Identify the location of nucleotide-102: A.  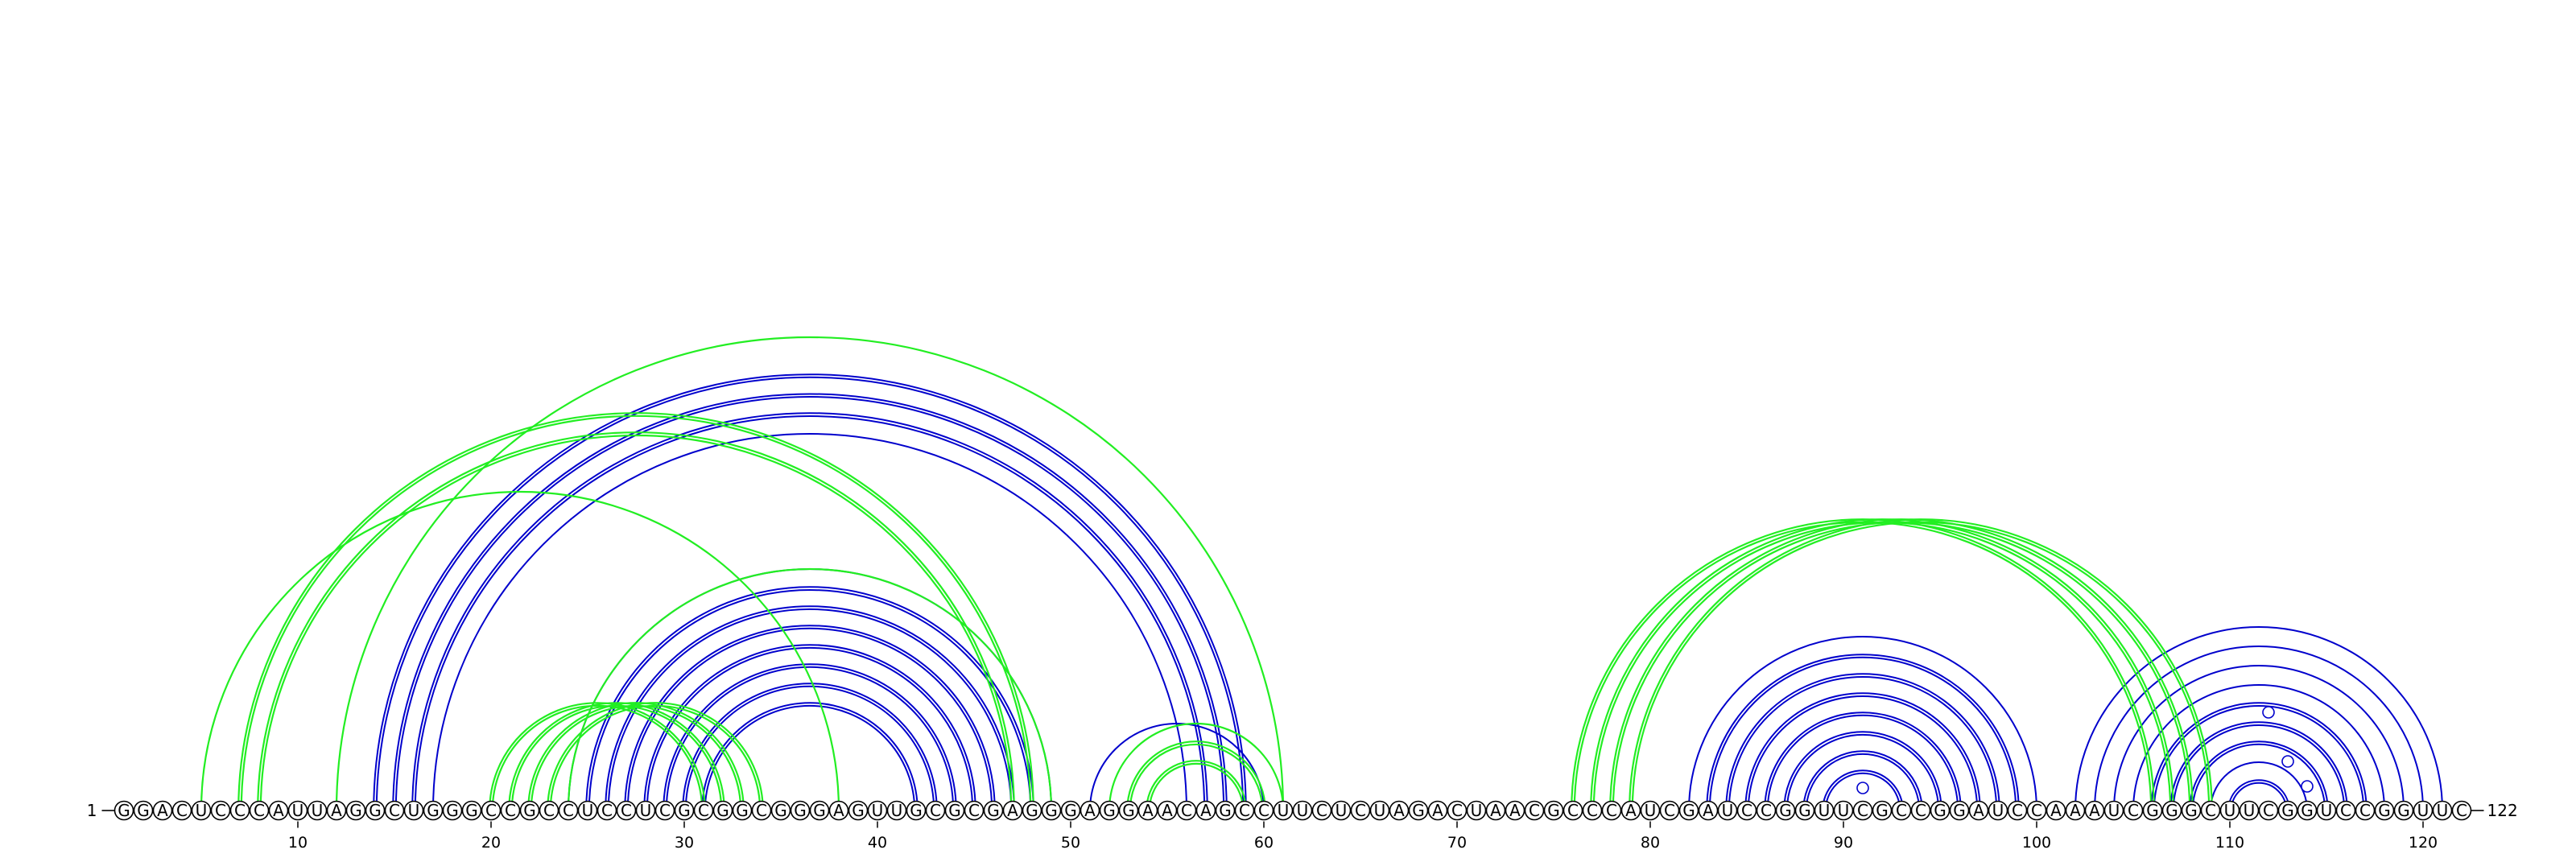
(2075, 811).